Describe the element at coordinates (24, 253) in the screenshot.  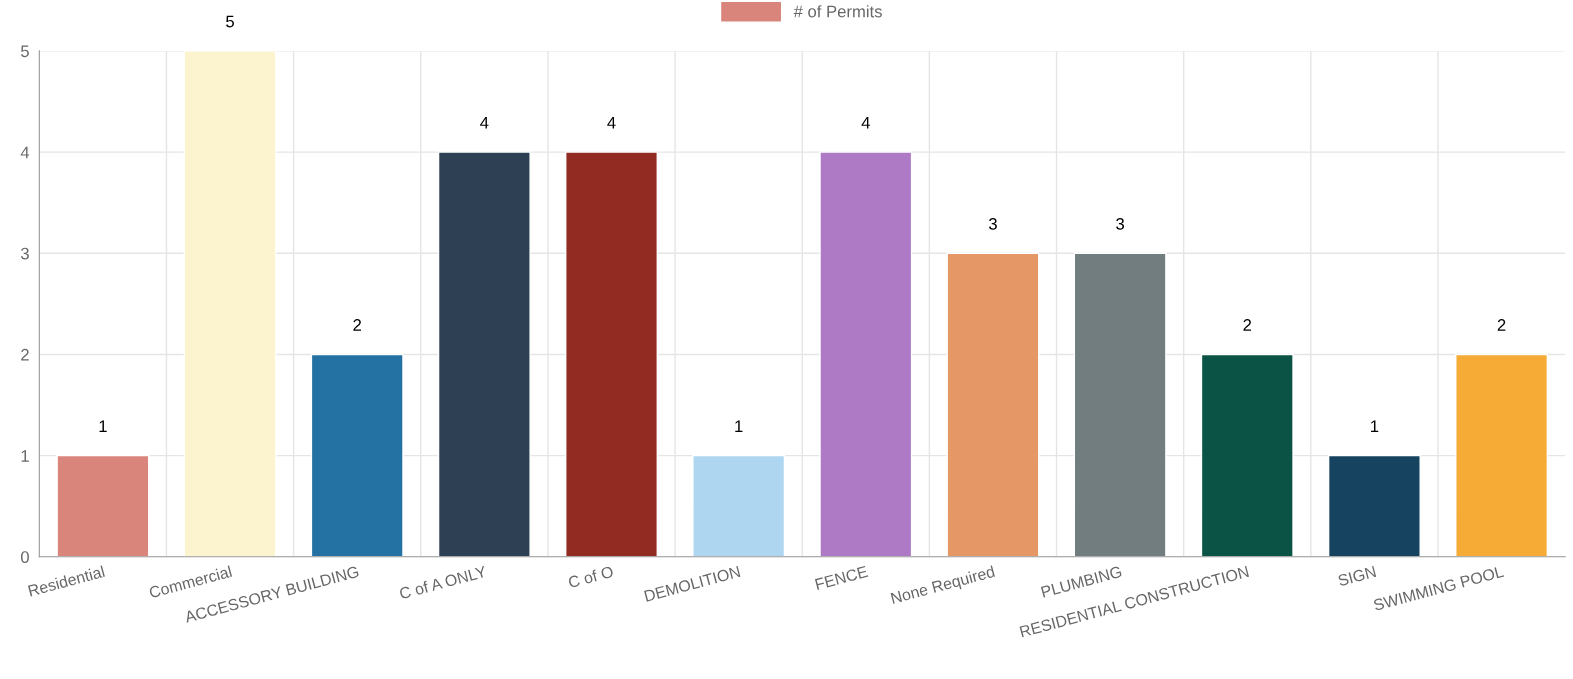
I see `y-tick-label: 3` at that location.